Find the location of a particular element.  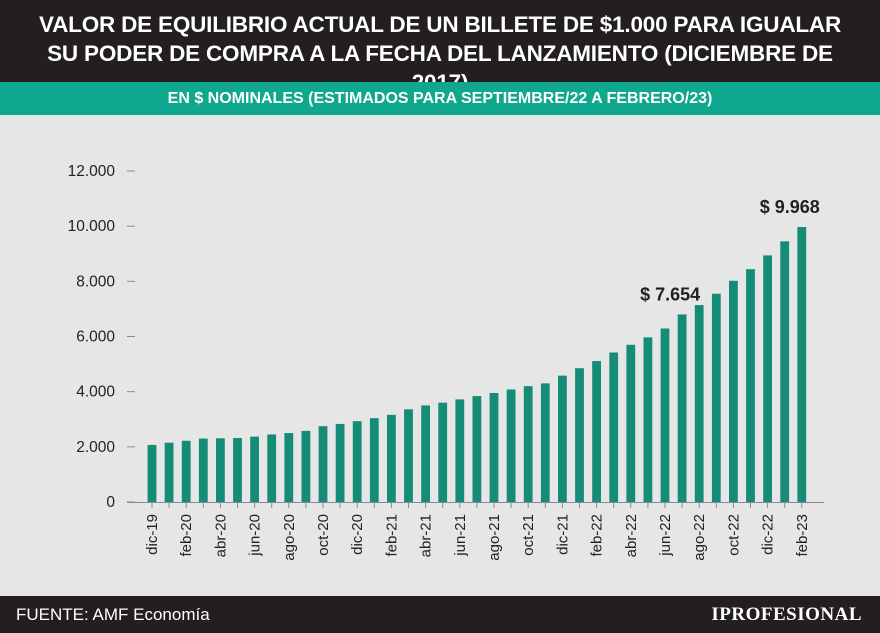

y-tick-label: 6.000 is located at coordinates (95, 337).